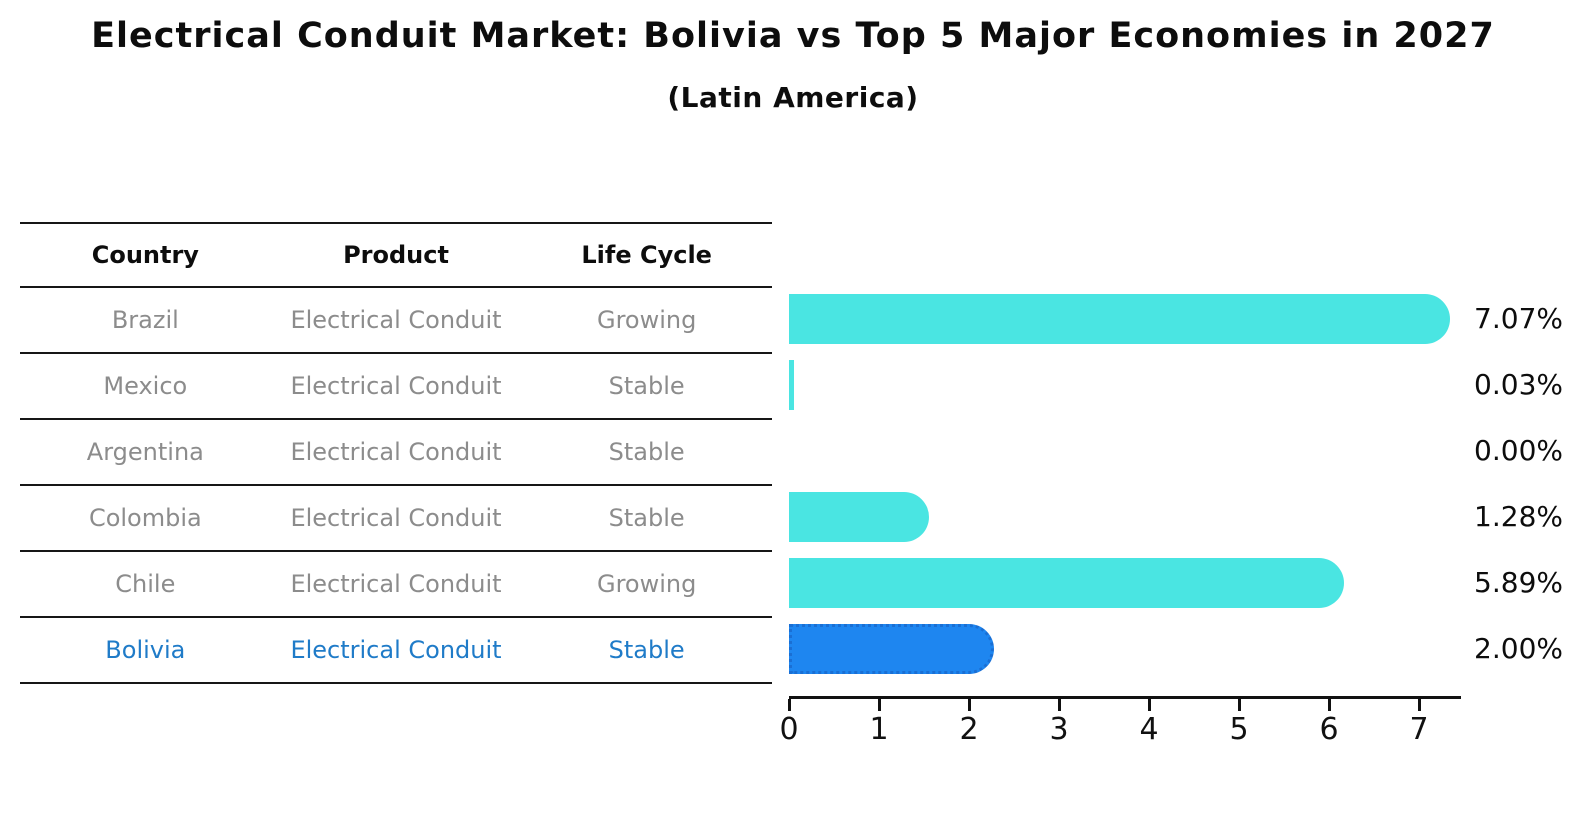 This screenshot has height=823, width=1586. What do you see at coordinates (1518, 384) in the screenshot?
I see `value-label-mexico: 0.03%` at bounding box center [1518, 384].